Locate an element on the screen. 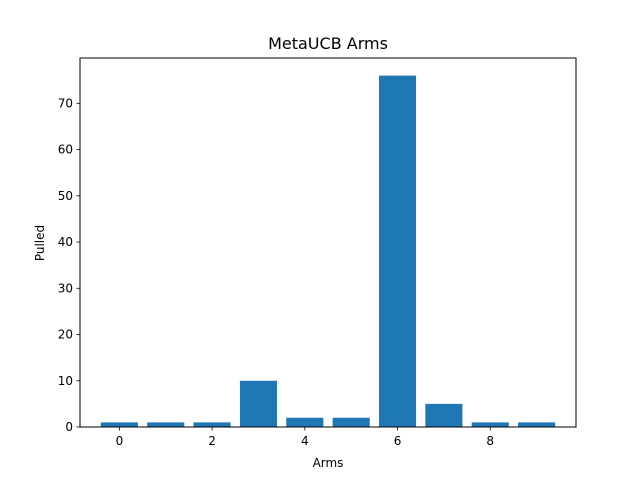 This screenshot has height=480, width=640. x-tick-label: 2 is located at coordinates (212, 441).